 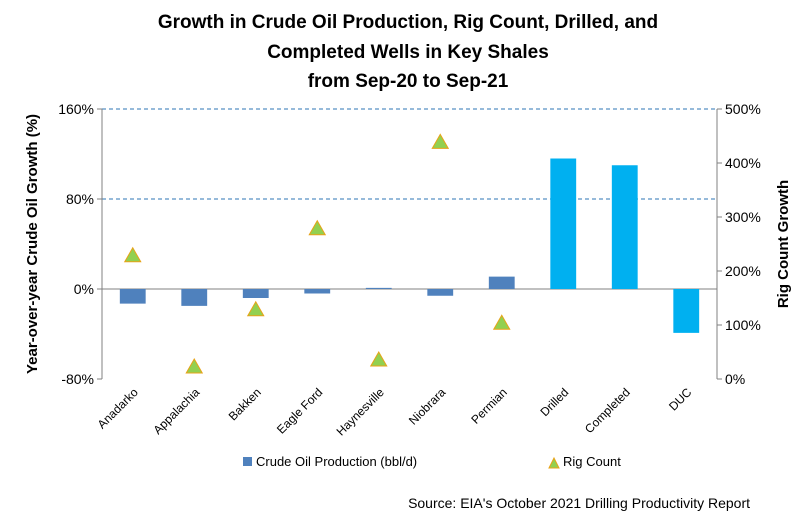 I want to click on right-tick-label: 0%, so click(x=735, y=379).